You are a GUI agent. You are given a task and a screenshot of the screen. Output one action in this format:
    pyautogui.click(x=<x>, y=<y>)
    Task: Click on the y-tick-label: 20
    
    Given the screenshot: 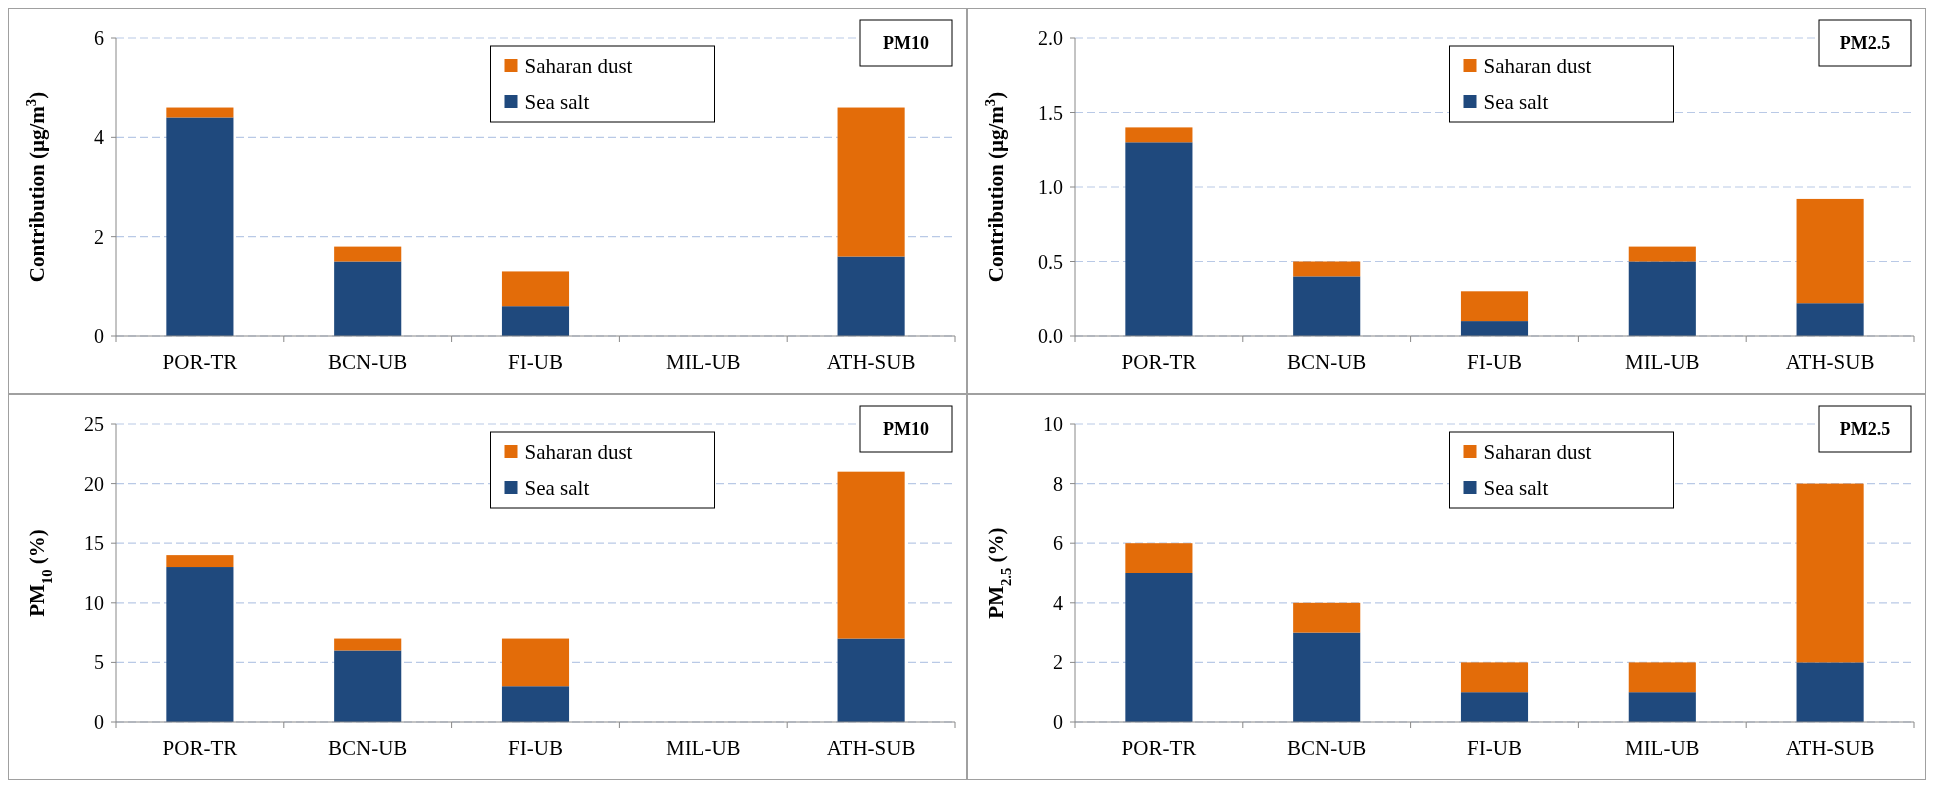 What is the action you would take?
    pyautogui.click(x=94, y=483)
    